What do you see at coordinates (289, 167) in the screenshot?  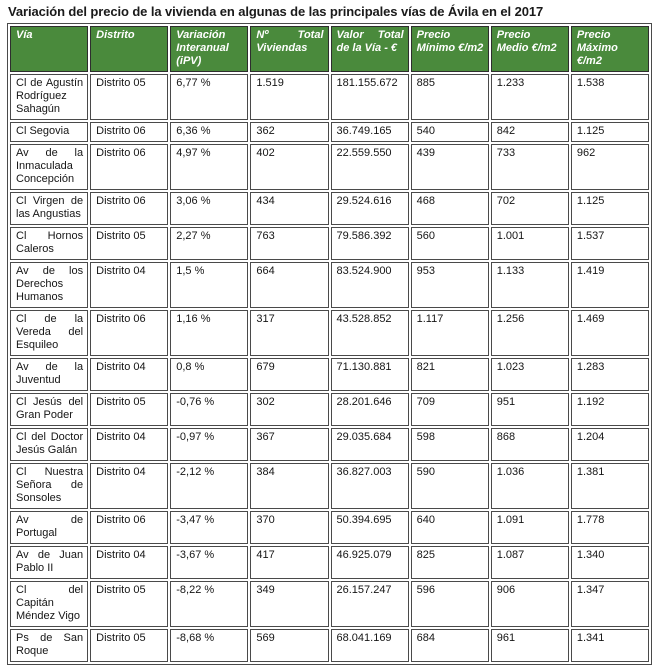 I see `cell-num_total_viviendas: 402` at bounding box center [289, 167].